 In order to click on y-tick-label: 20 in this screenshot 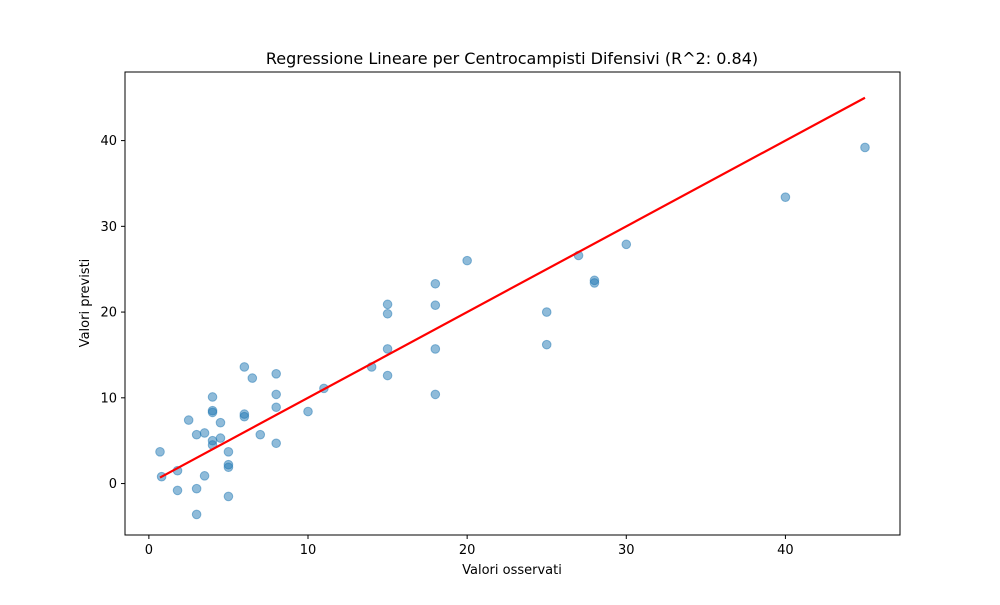, I will do `click(108, 313)`.